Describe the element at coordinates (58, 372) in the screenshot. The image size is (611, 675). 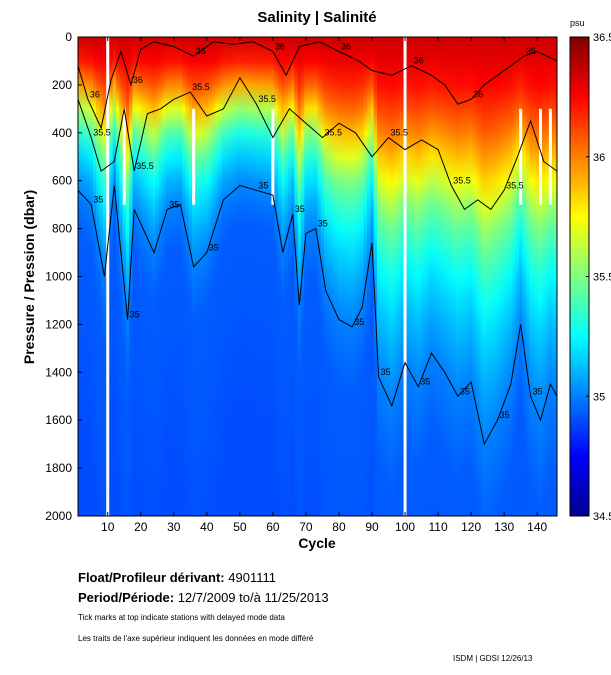
I see `y-tick-label: 1400` at that location.